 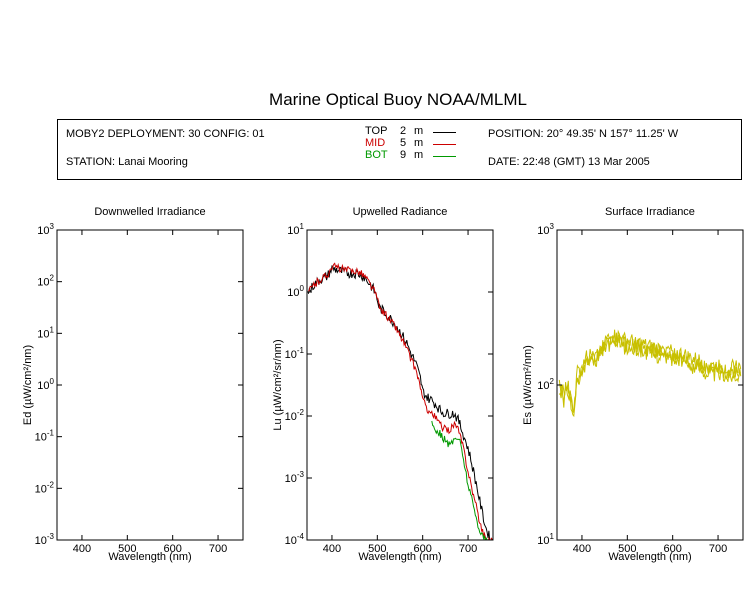 I want to click on panel-title: Surface Irradiance, so click(x=650, y=212).